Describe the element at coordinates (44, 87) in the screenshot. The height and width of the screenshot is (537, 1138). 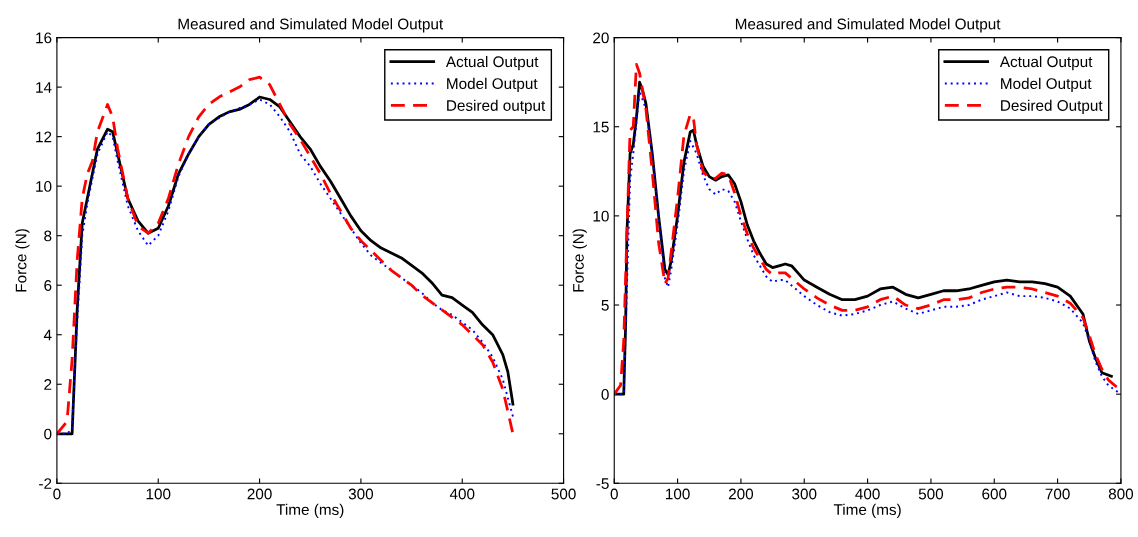
I see `y-tick-label: 14` at that location.